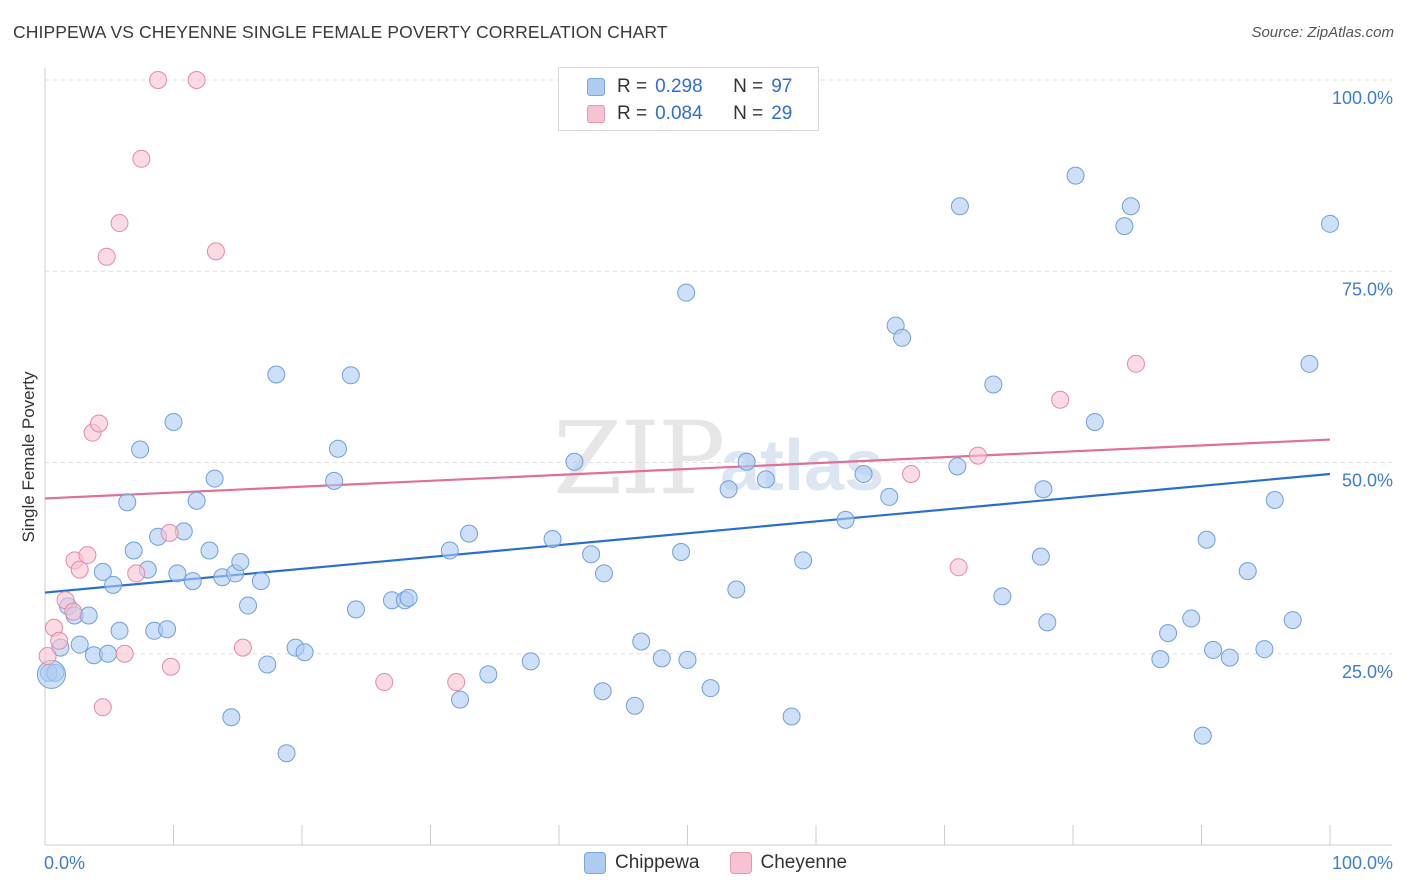 The height and width of the screenshot is (892, 1406). What do you see at coordinates (596, 87) in the screenshot?
I see `chippewa-swatch` at bounding box center [596, 87].